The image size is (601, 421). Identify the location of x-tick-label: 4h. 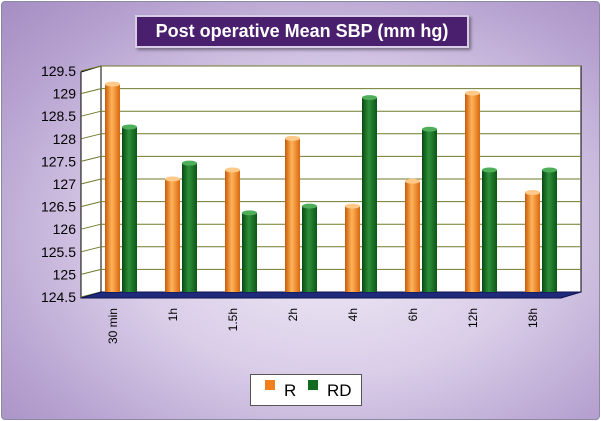
(353, 314).